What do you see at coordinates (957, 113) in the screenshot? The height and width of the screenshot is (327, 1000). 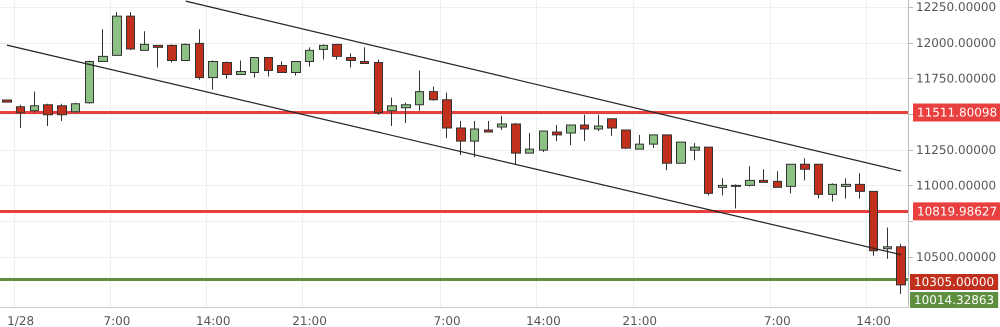 I see `ref-line-label: 11511.80098` at bounding box center [957, 113].